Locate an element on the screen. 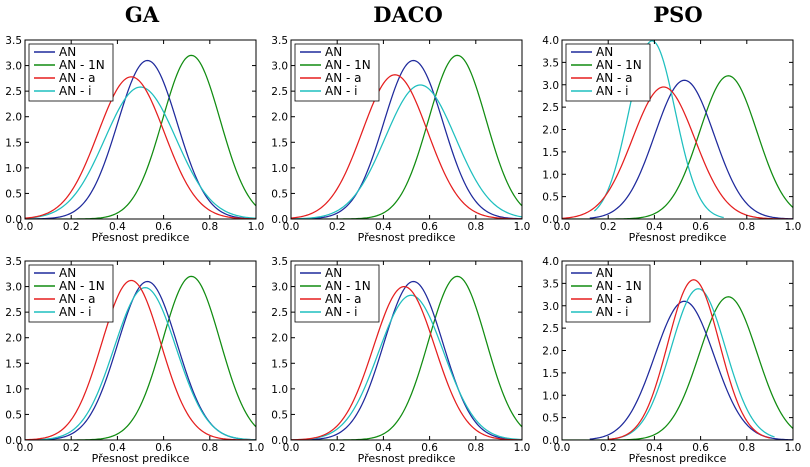 This screenshot has height=467, width=810. column-title-ga: GA is located at coordinates (142, 14).